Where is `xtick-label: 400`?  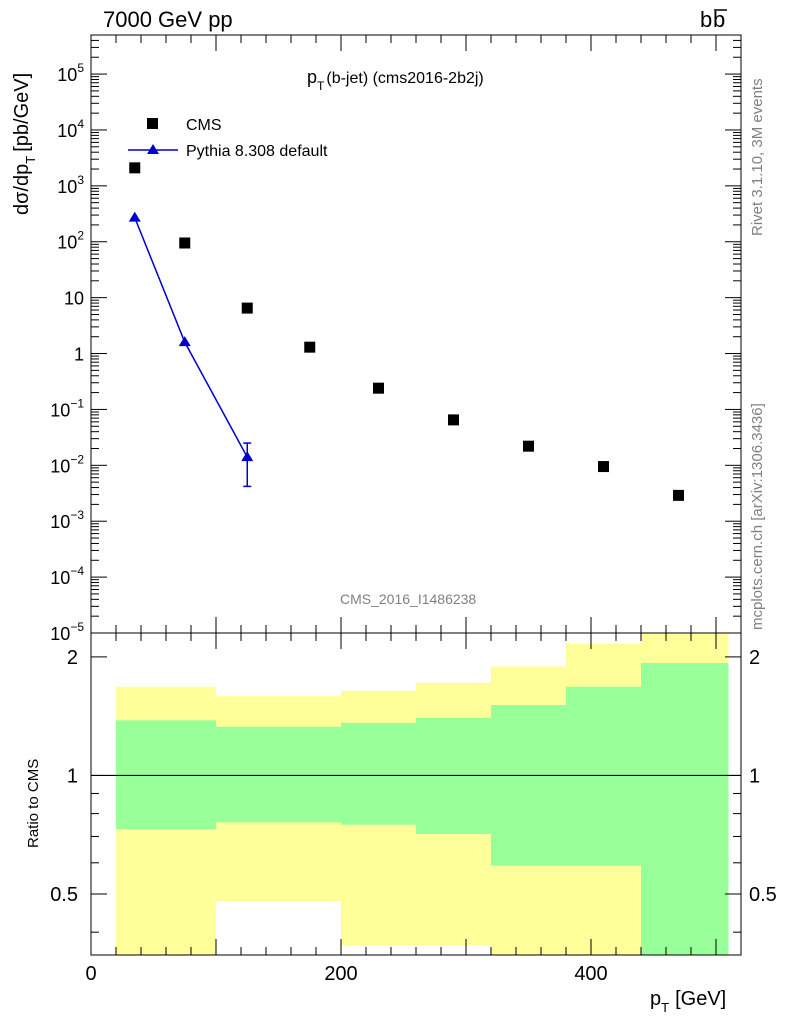
xtick-label: 400 is located at coordinates (590, 974).